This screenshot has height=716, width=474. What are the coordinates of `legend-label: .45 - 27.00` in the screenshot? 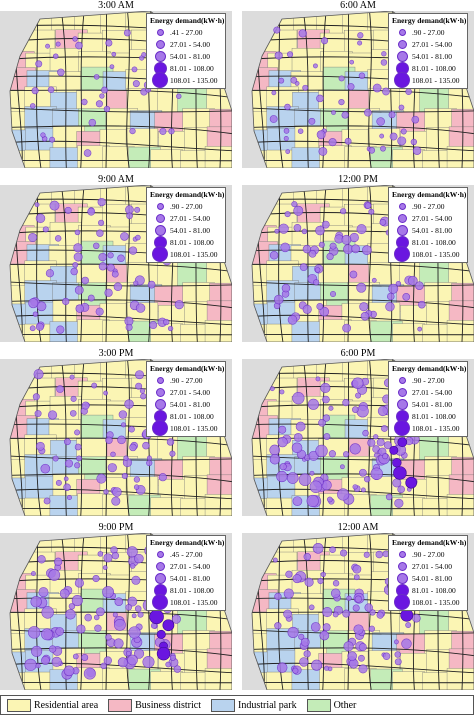 It's located at (186, 554).